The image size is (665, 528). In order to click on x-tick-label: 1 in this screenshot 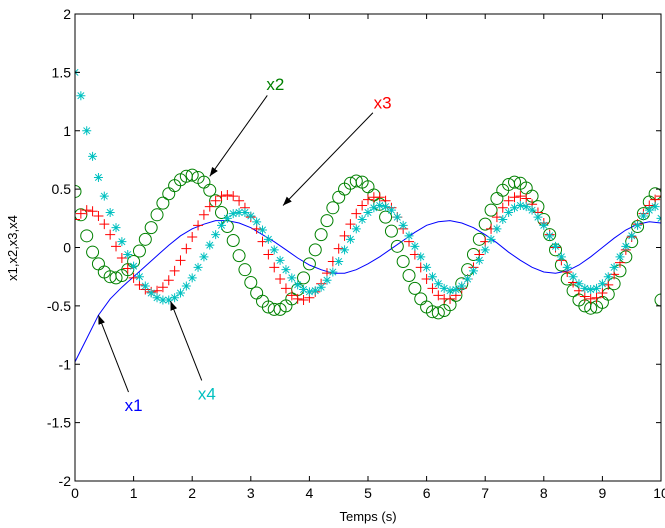, I will do `click(134, 493)`.